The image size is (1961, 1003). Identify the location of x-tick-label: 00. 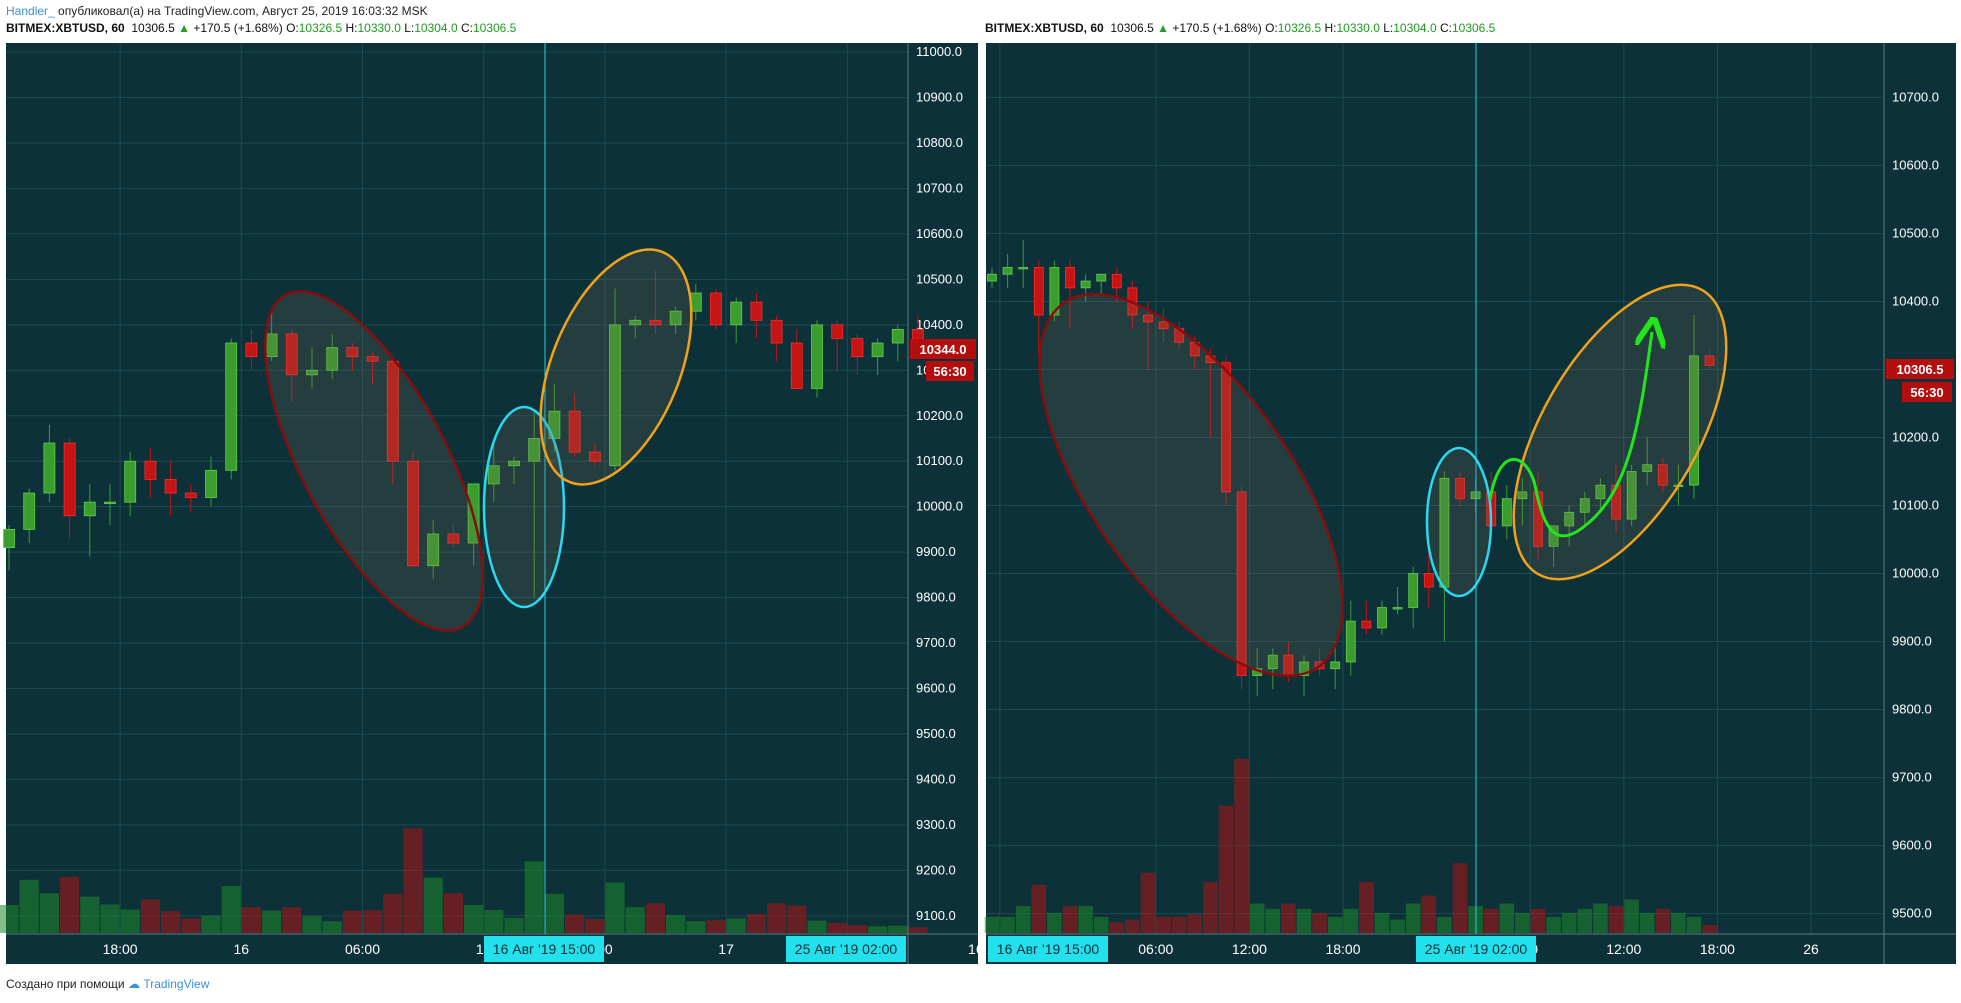
(3, 949).